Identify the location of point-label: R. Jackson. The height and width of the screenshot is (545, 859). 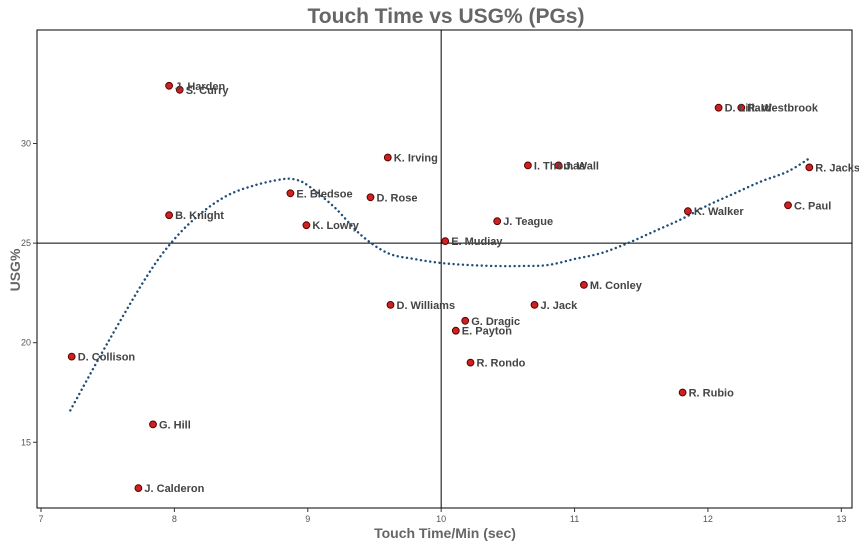
(837, 168).